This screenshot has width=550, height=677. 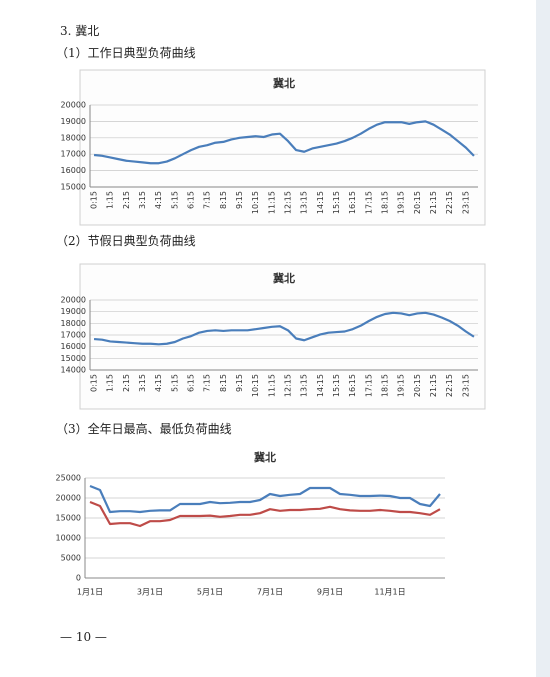 I want to click on y-tick-label: 5000, so click(x=71, y=558).